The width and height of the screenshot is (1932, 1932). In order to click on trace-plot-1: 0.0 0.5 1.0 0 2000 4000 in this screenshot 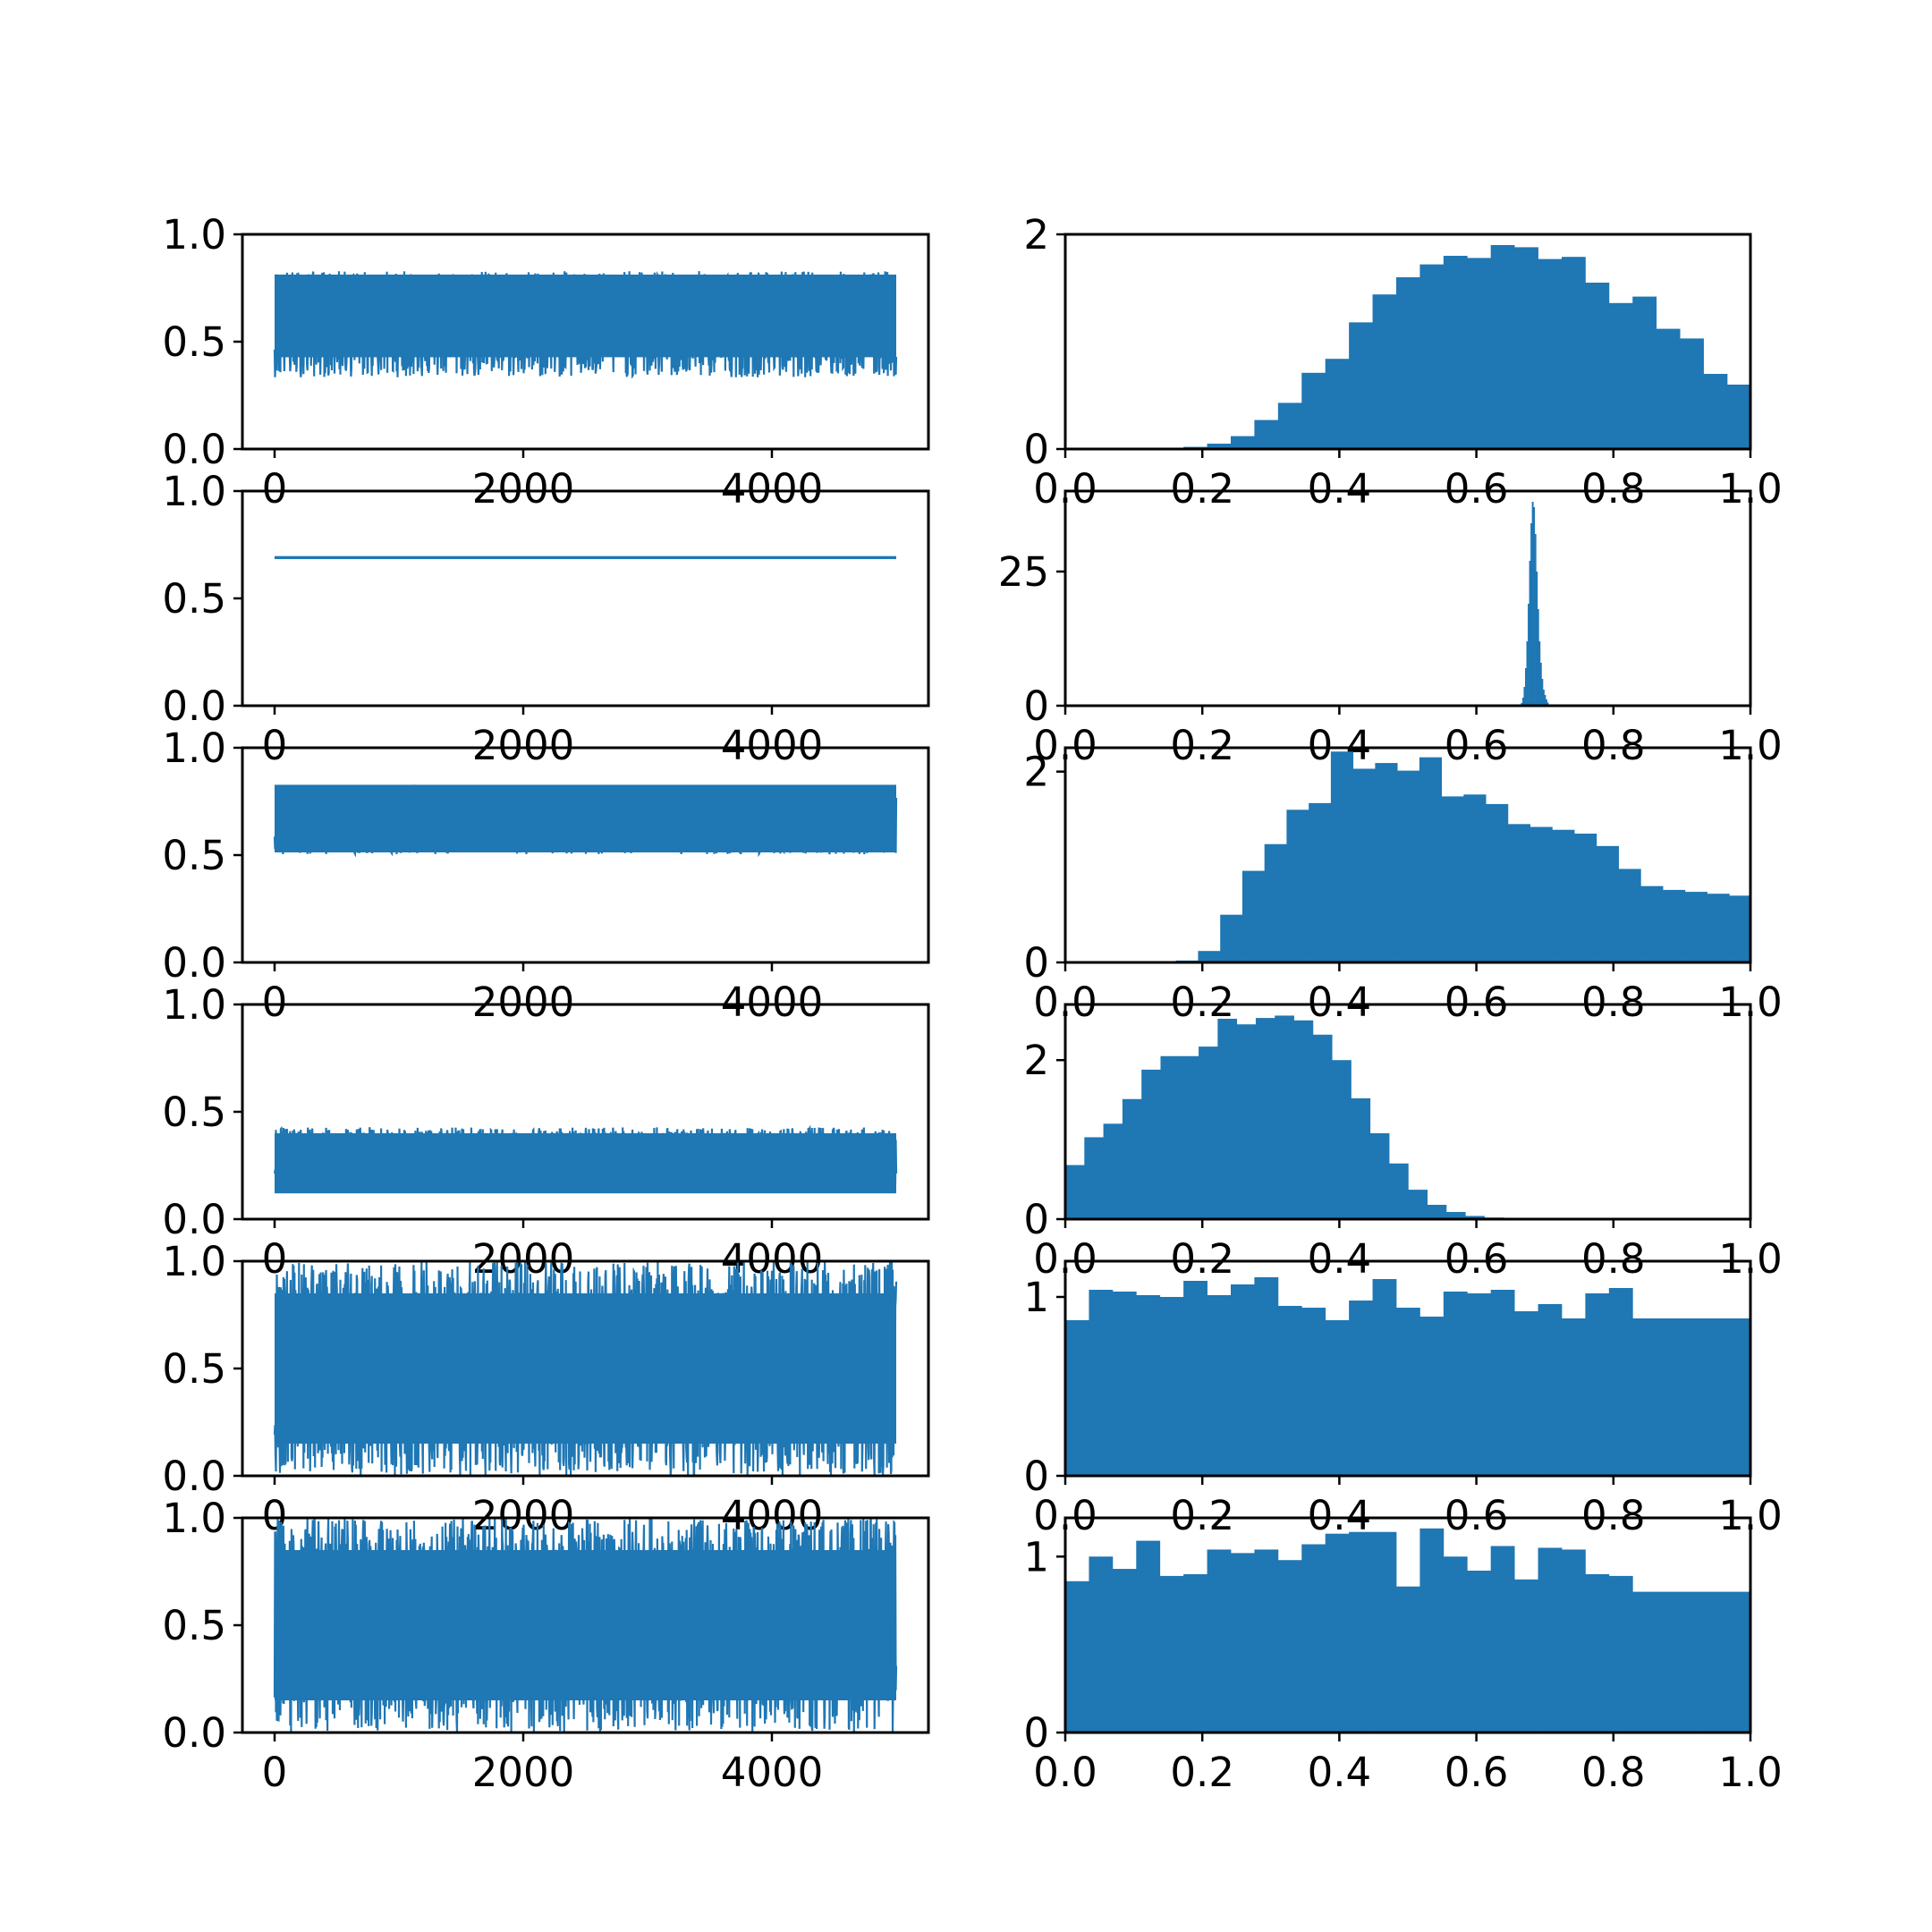, I will do `click(546, 362)`.